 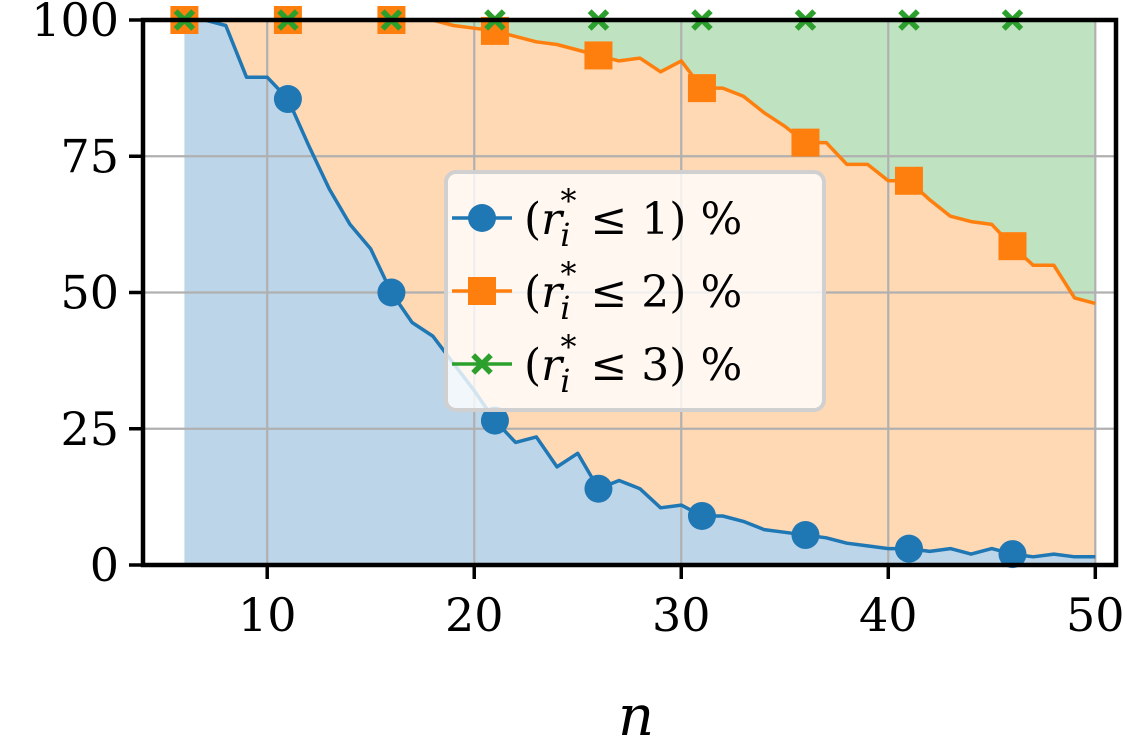 I want to click on y-tick-label: 0, so click(x=104, y=565).